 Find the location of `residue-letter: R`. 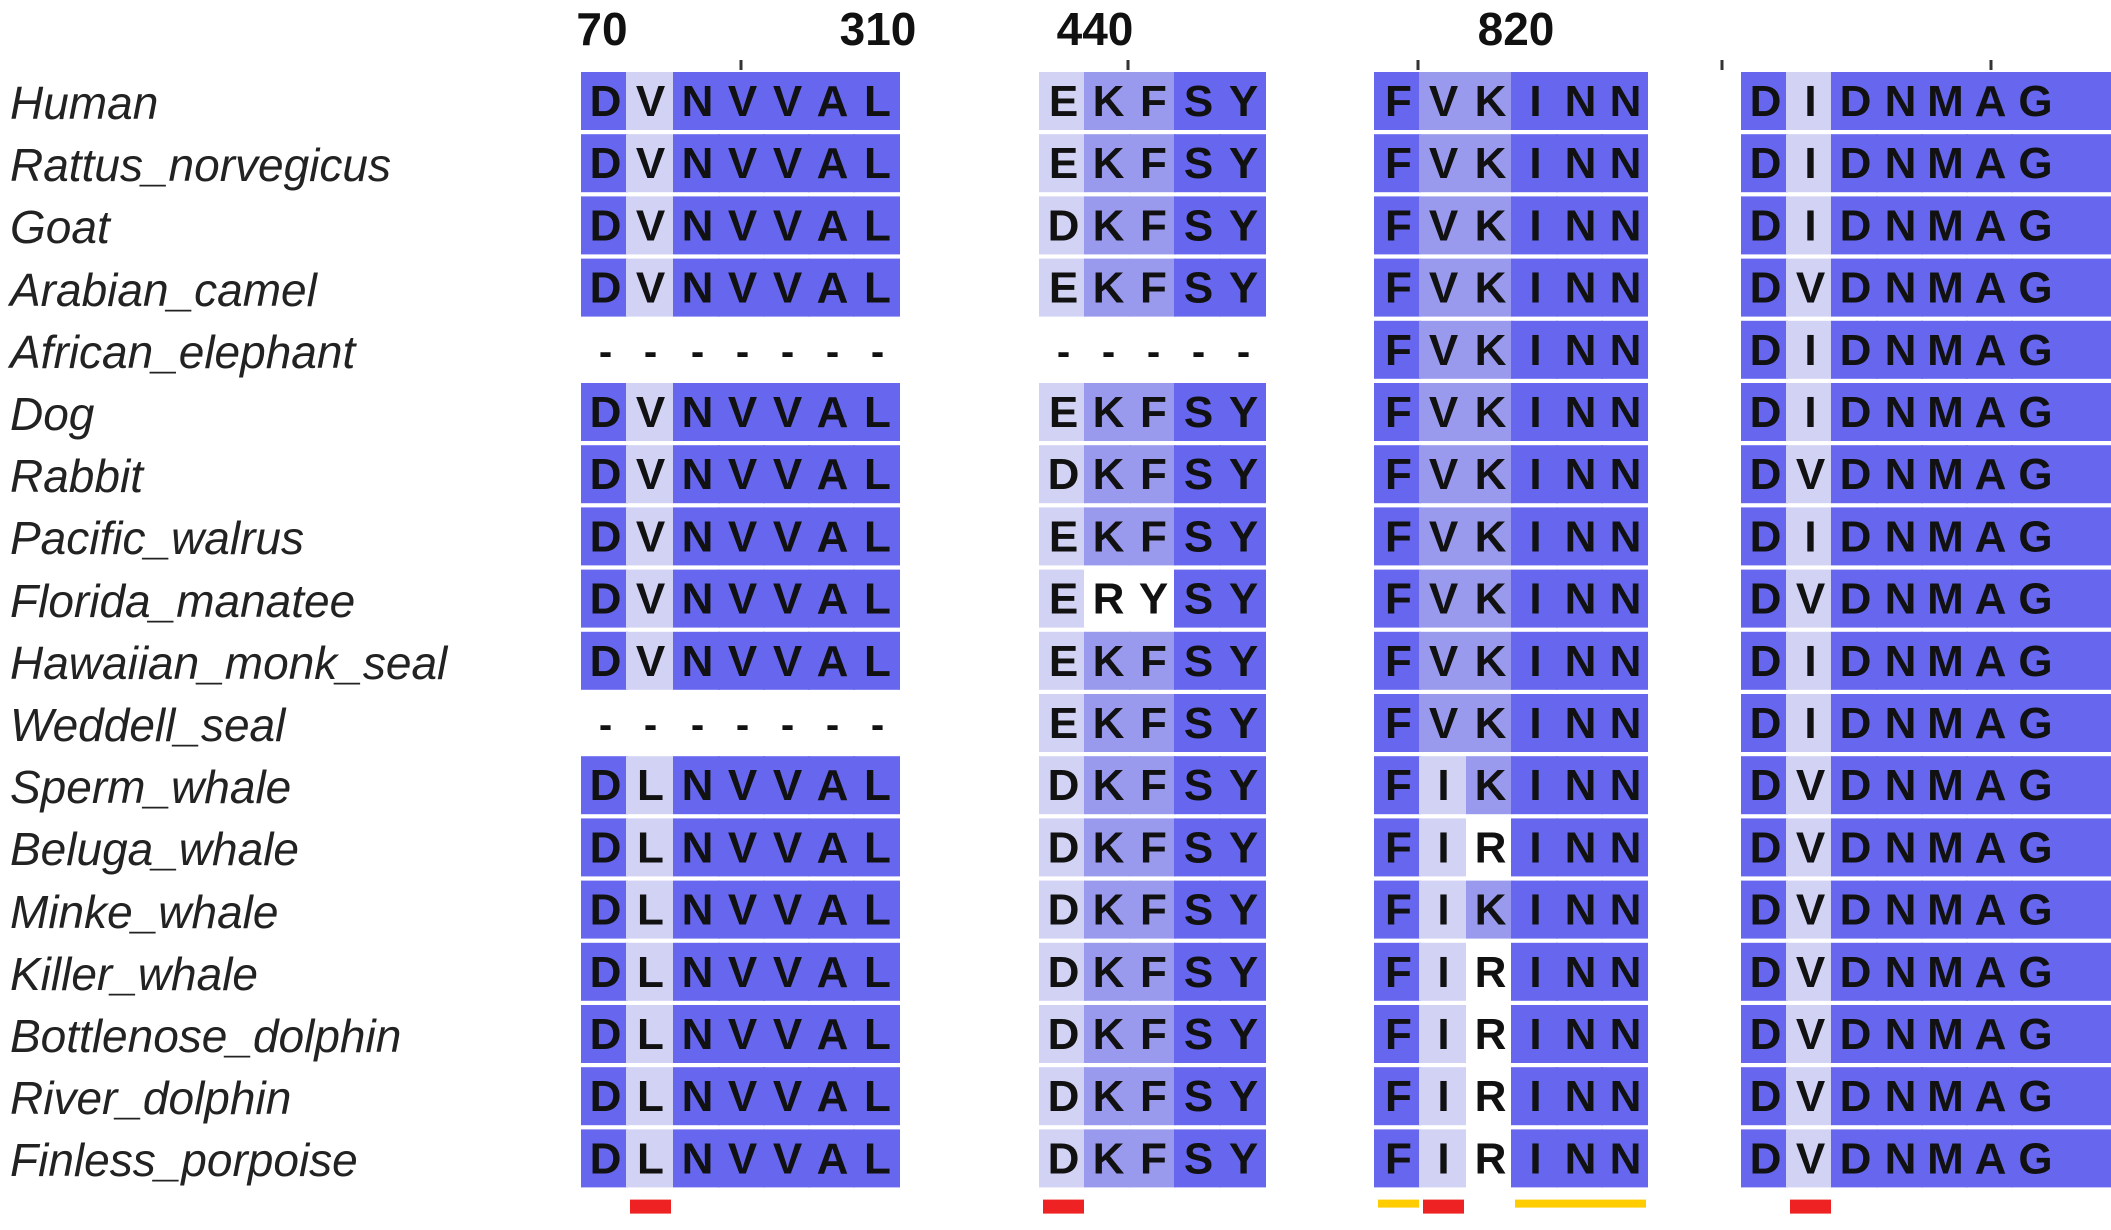

residue-letter: R is located at coordinates (1491, 972).